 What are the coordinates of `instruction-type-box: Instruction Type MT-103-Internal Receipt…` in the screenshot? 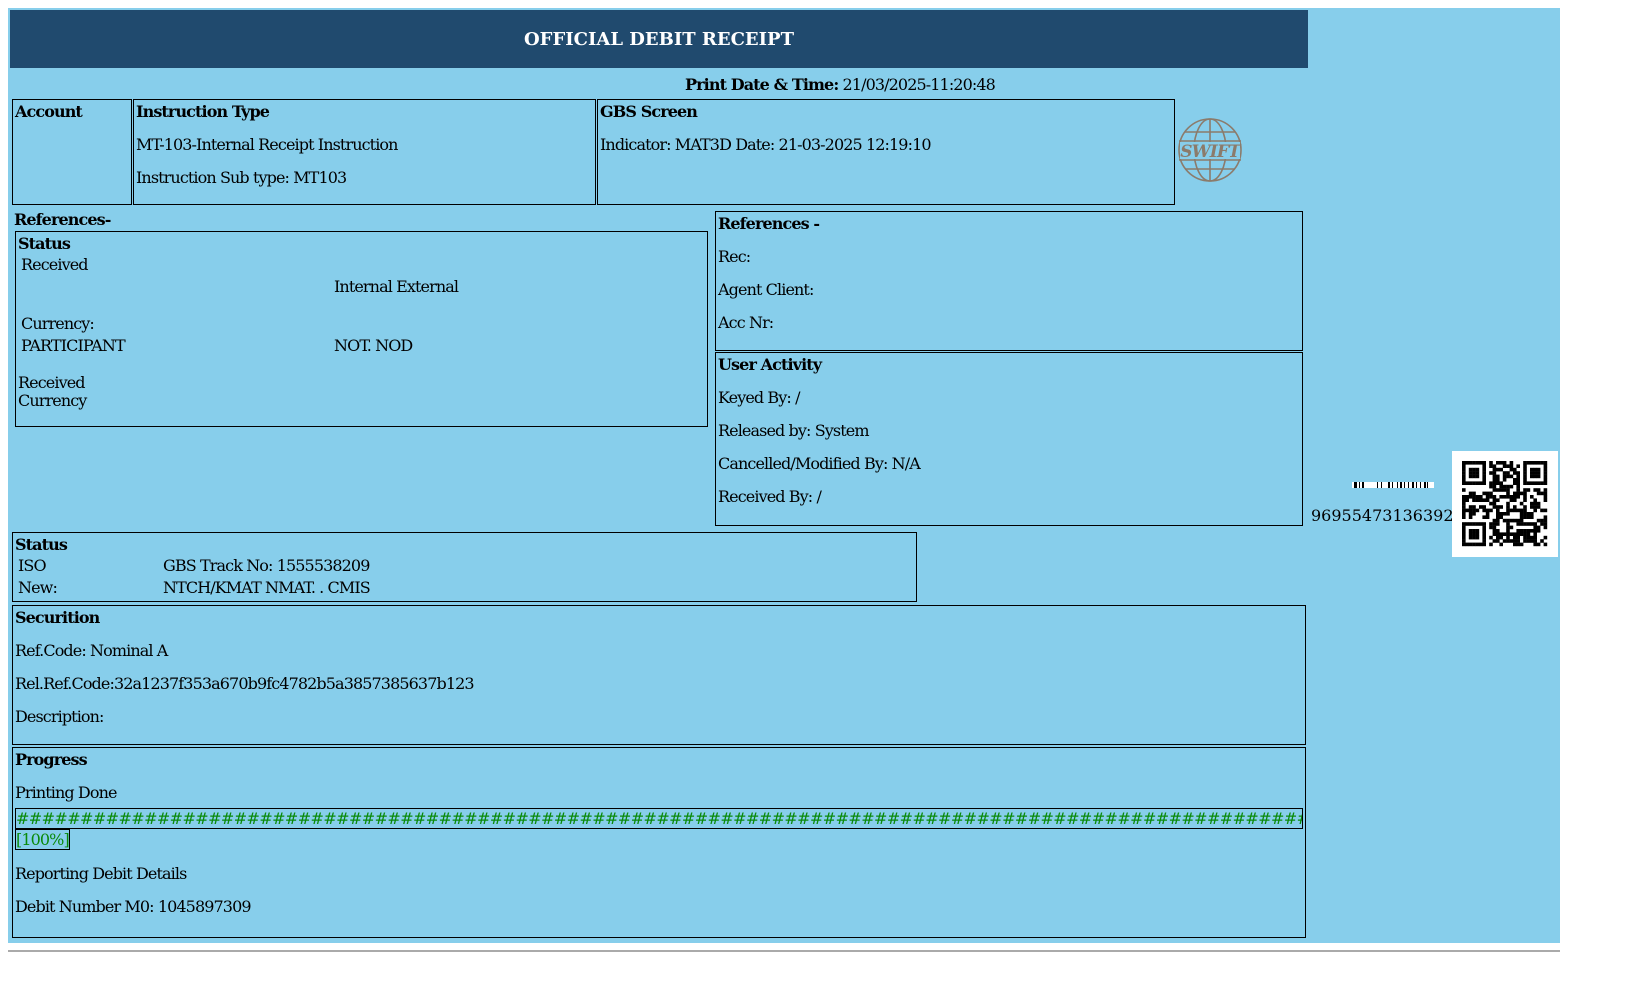 It's located at (364, 152).